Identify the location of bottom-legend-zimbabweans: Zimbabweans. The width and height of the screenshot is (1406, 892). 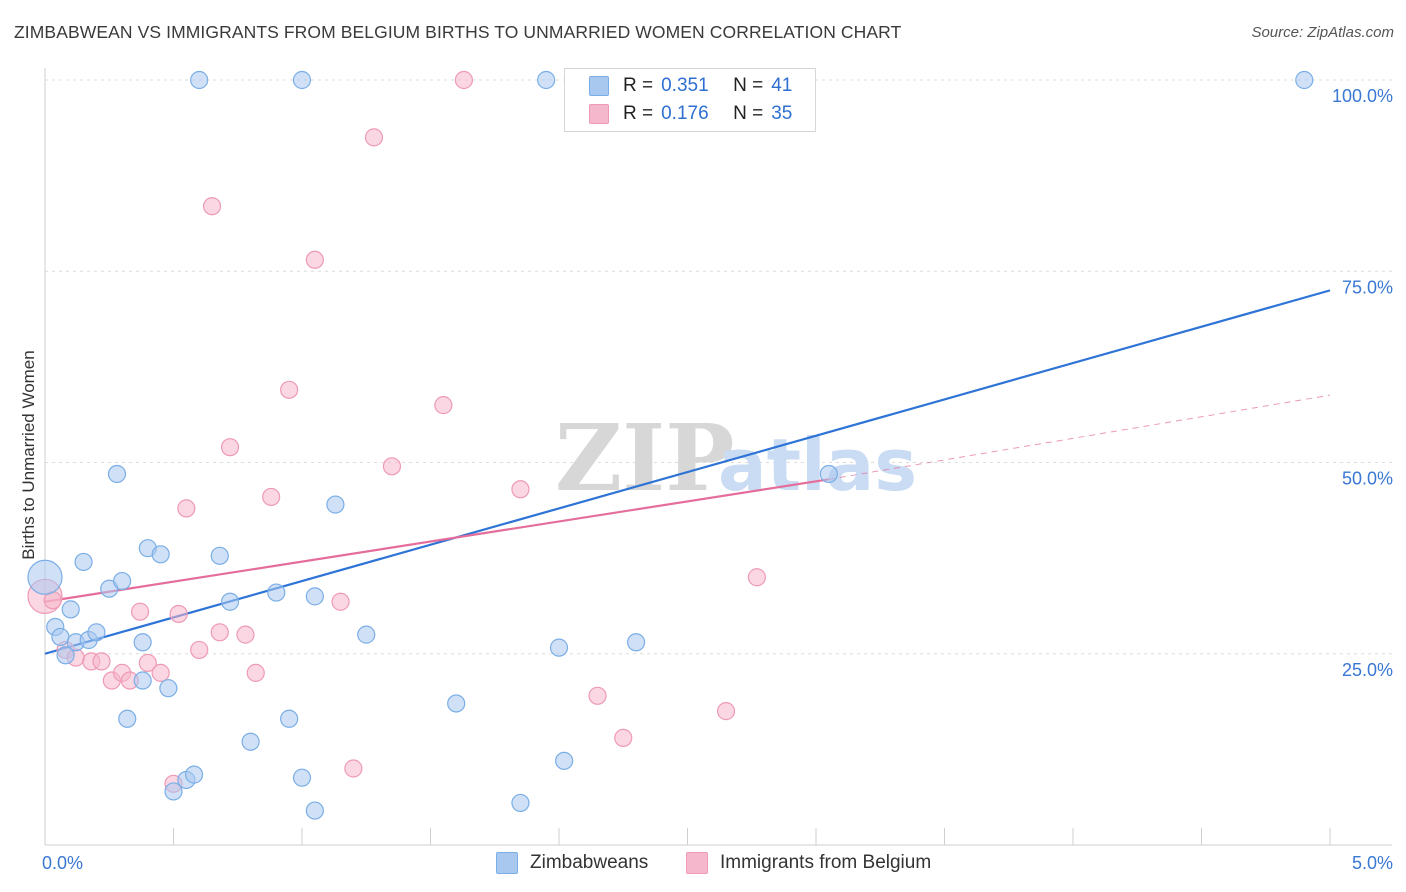
(572, 863).